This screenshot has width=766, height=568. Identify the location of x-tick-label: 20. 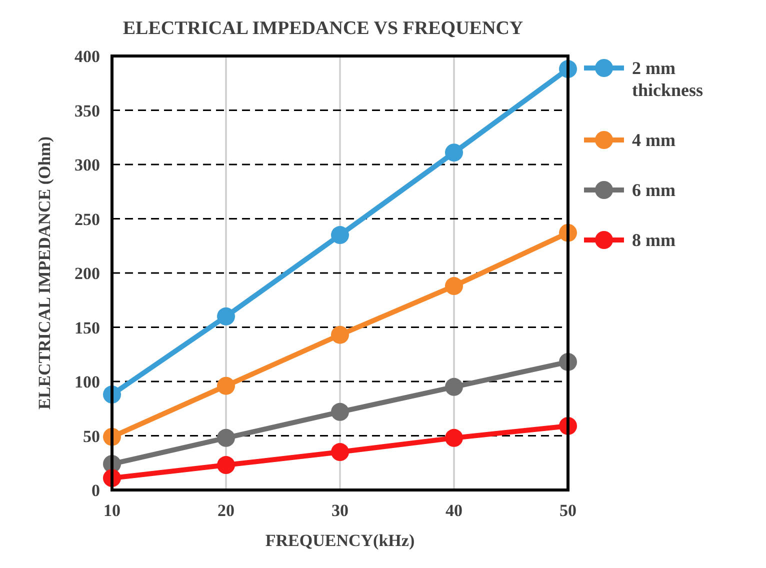
(226, 510).